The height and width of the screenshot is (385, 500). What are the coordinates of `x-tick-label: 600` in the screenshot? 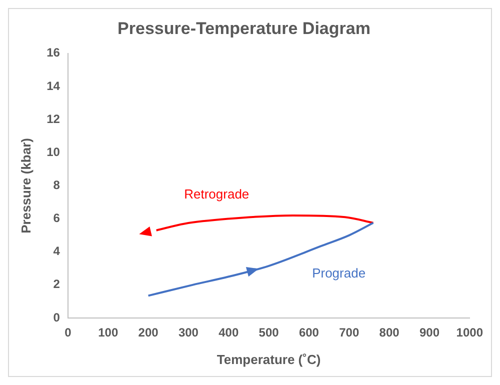 It's located at (309, 333).